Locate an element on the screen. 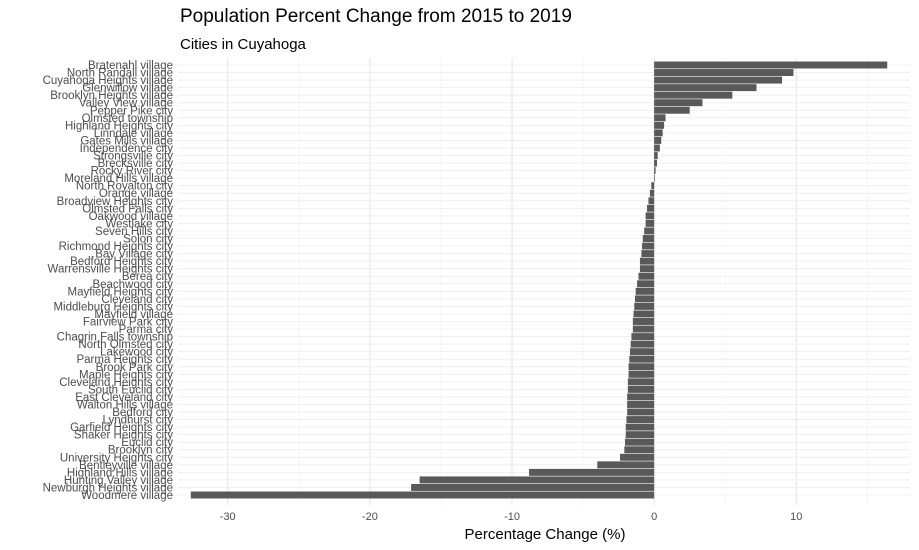 This screenshot has height=550, width=919. y-tick-label: Cleveland city is located at coordinates (137, 300).